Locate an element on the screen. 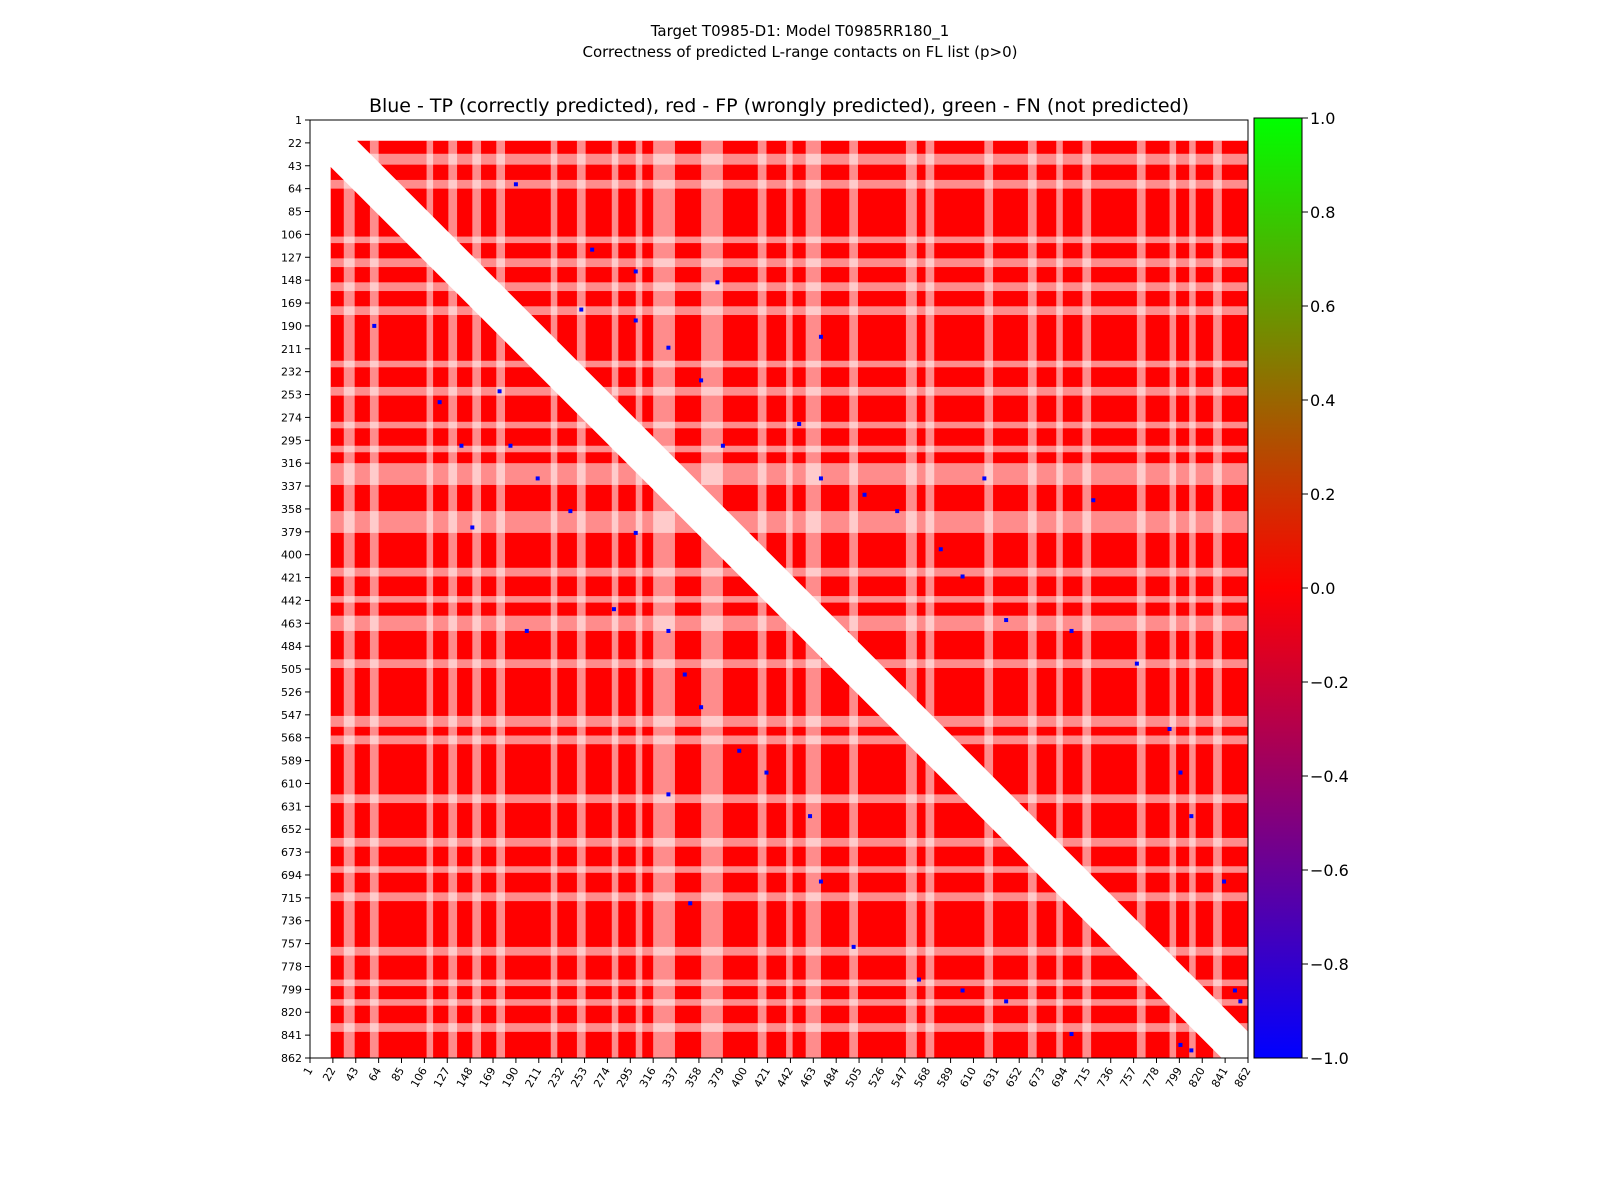 This screenshot has width=1600, height=1200. x-tick-label: 610 is located at coordinates (968, 1077).